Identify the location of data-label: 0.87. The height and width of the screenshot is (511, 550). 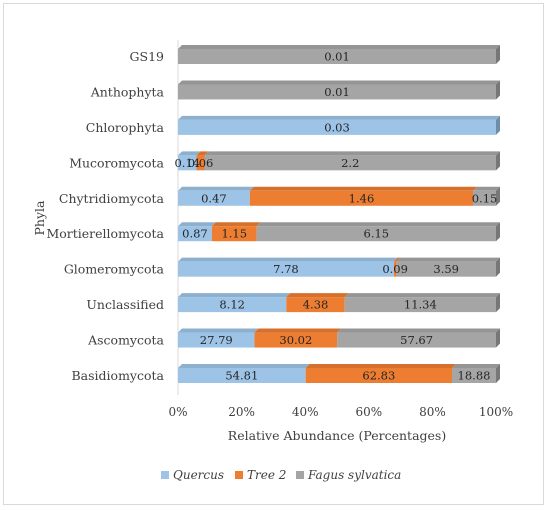
(195, 234).